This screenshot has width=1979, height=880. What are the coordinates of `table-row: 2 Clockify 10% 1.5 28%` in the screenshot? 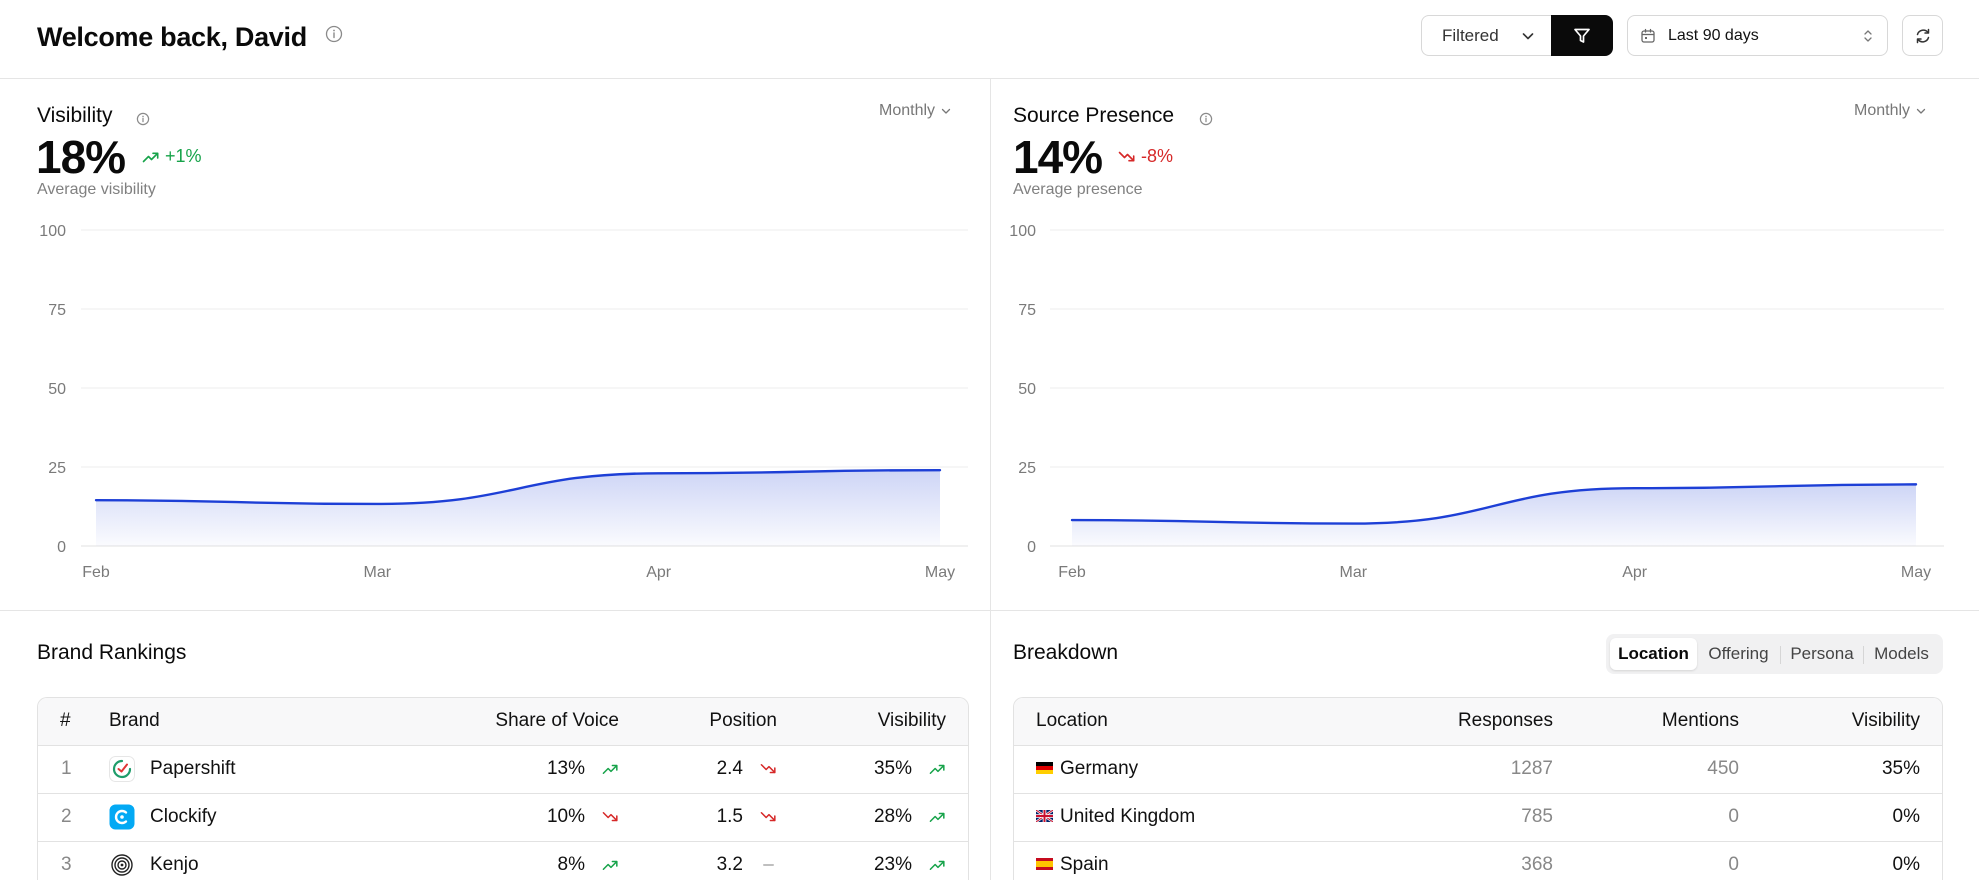 It's located at (503, 818).